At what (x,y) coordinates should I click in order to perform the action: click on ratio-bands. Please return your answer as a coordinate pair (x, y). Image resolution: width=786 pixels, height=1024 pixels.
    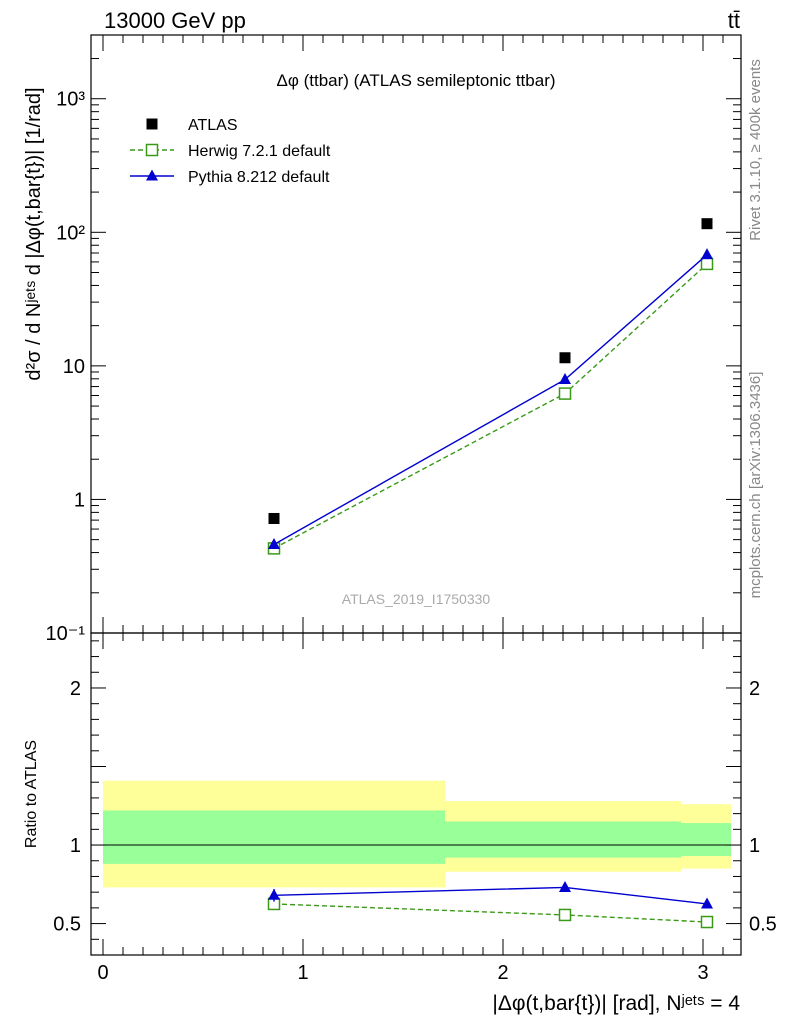
    Looking at the image, I should click on (417, 834).